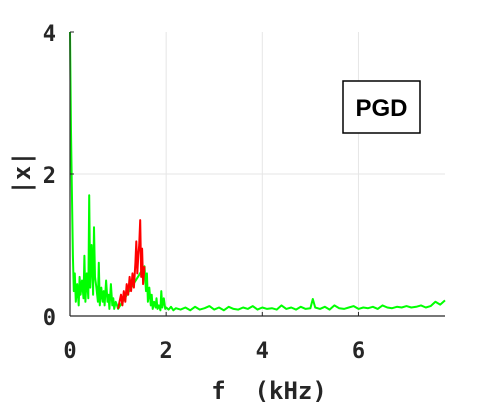 The image size is (491, 409). I want to click on y-tick-label: 4, so click(49, 34).